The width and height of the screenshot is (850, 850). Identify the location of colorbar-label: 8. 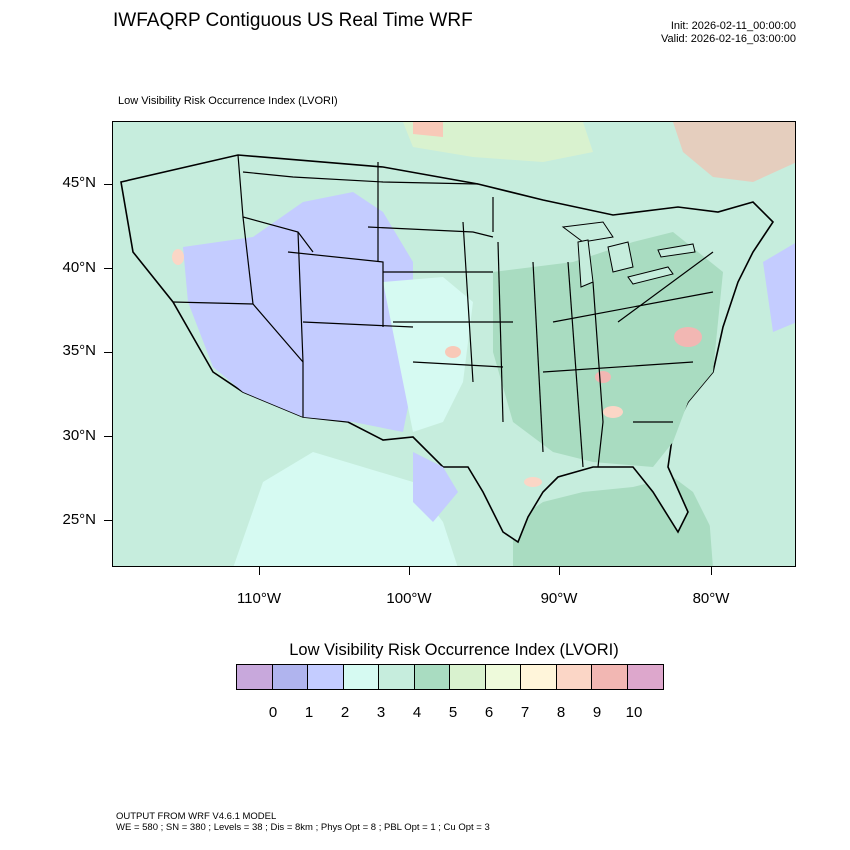
(561, 712).